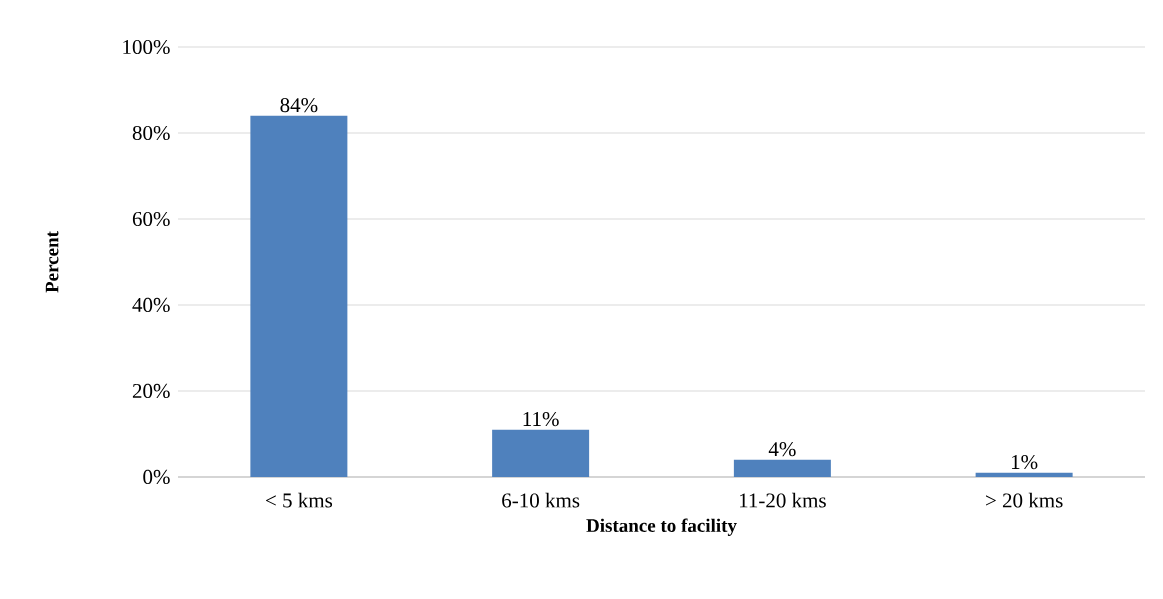  What do you see at coordinates (299, 105) in the screenshot?
I see `data-label: 84%` at bounding box center [299, 105].